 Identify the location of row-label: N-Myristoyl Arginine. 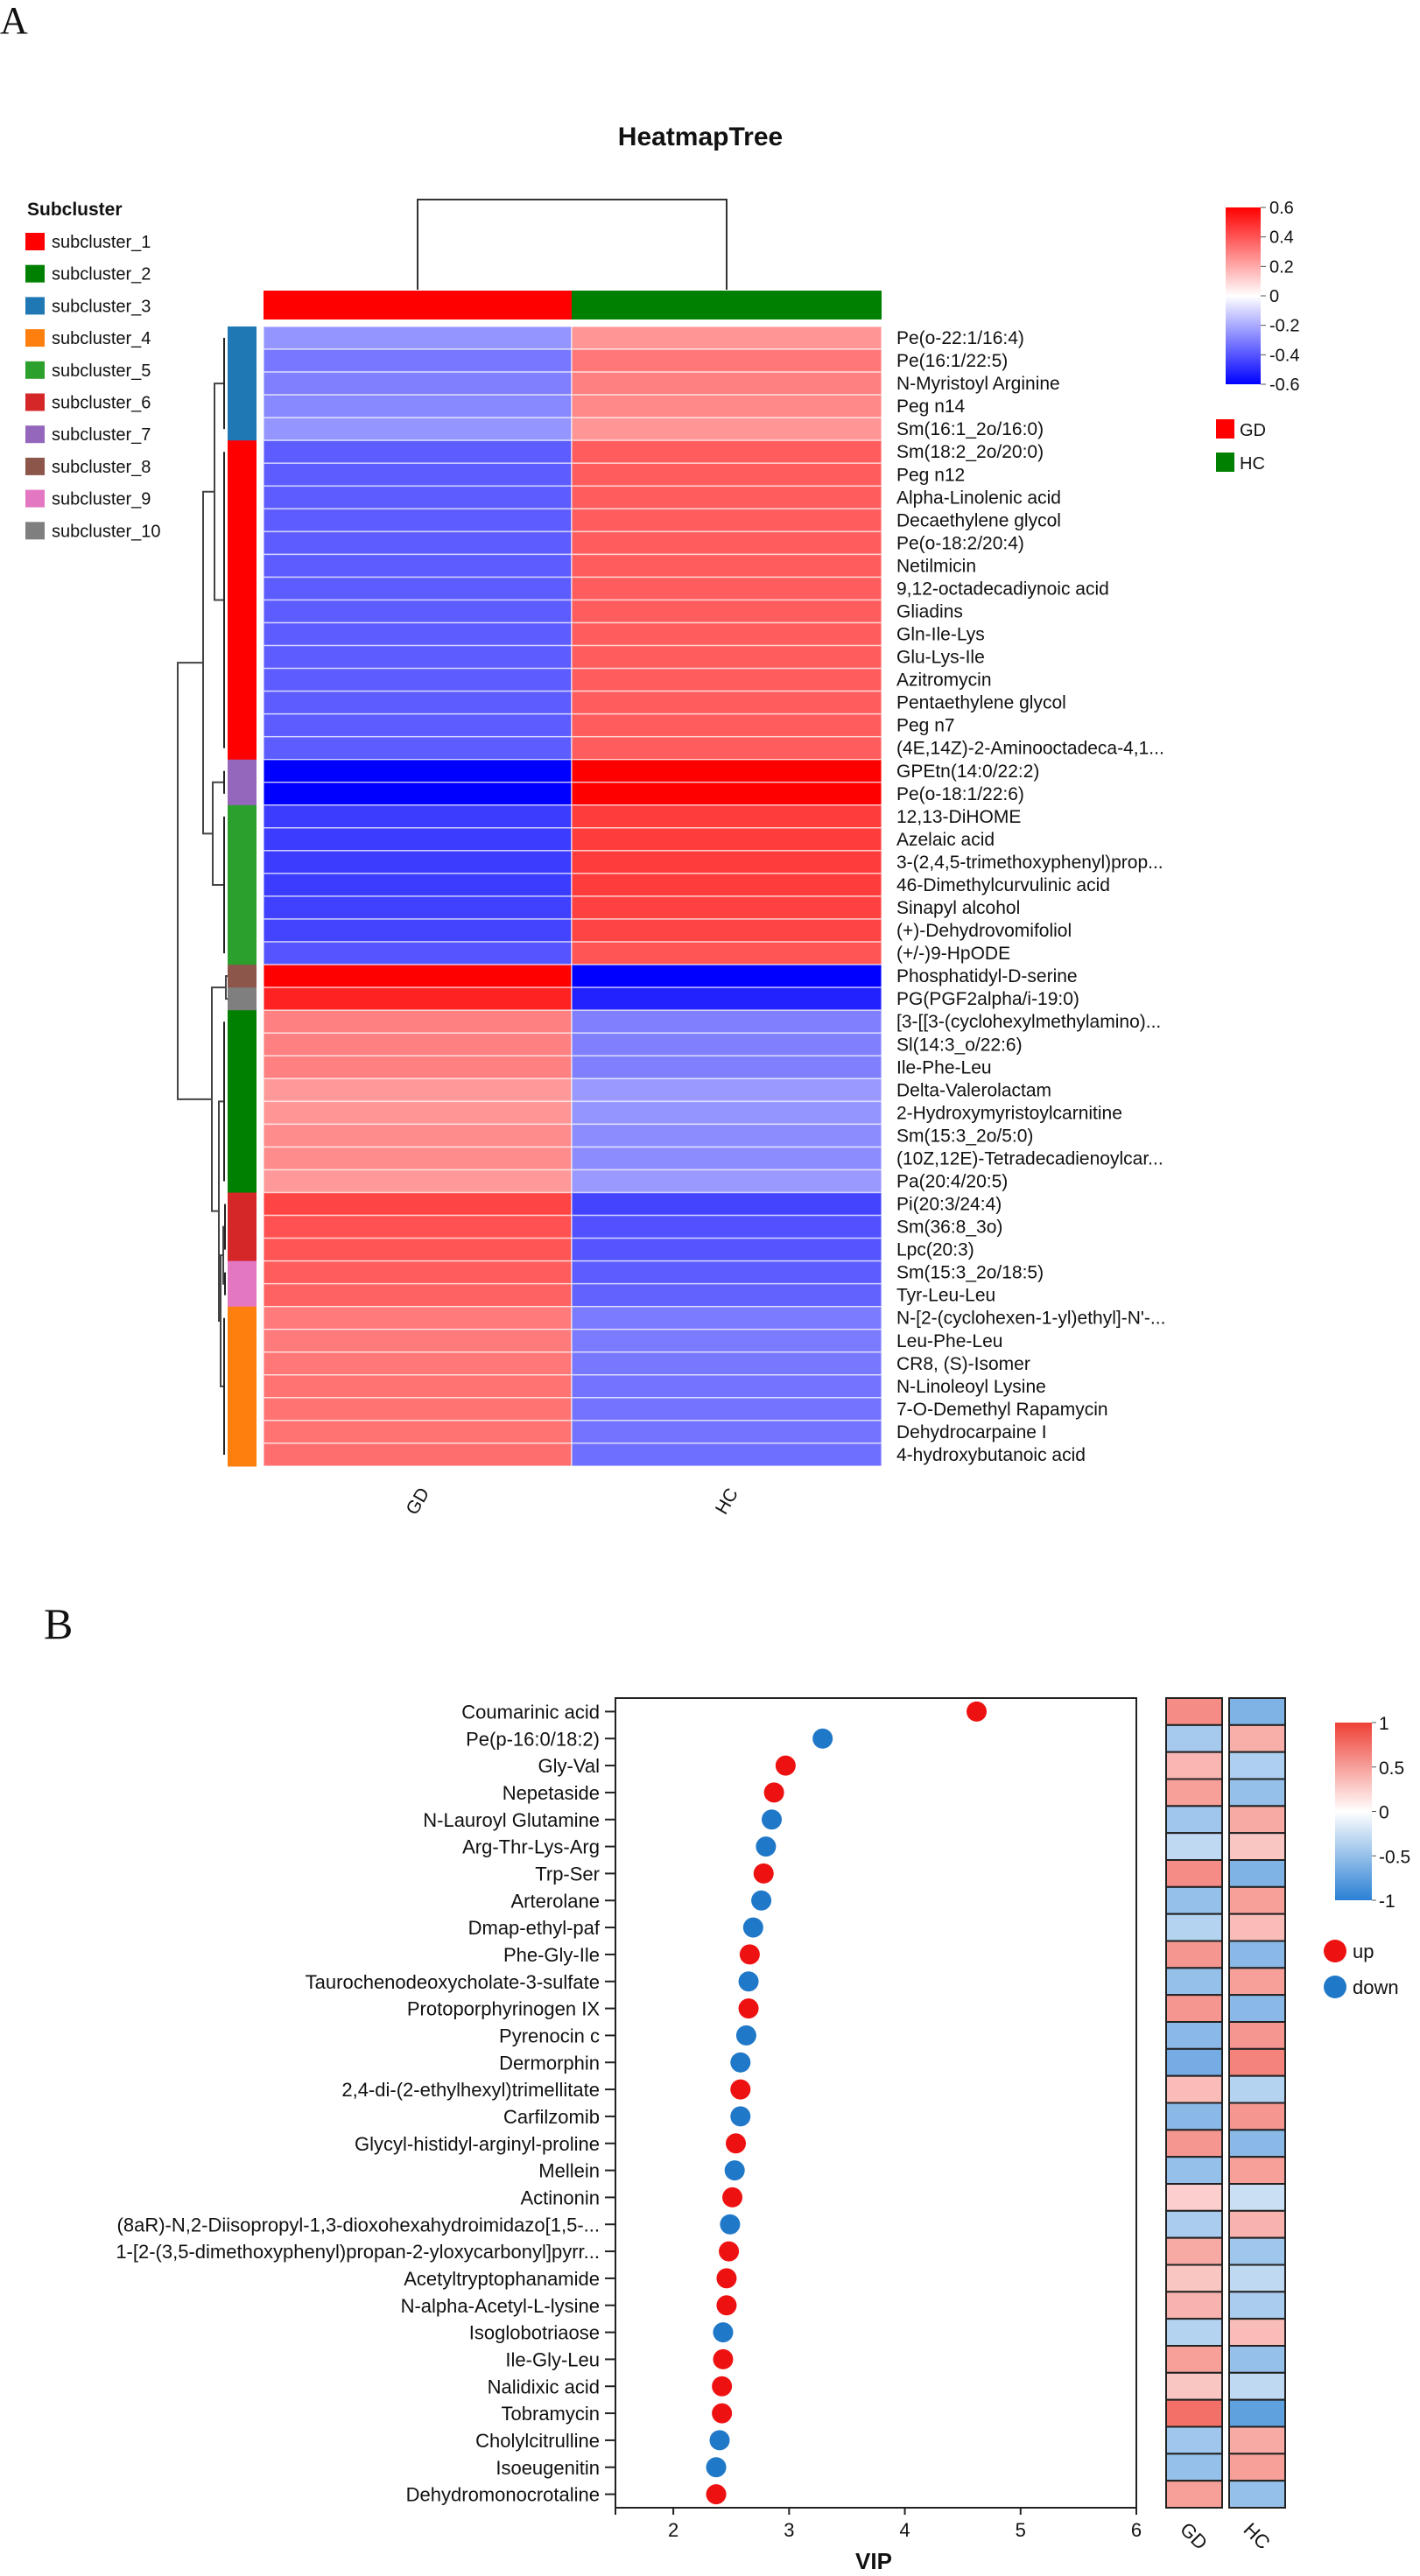
(978, 384).